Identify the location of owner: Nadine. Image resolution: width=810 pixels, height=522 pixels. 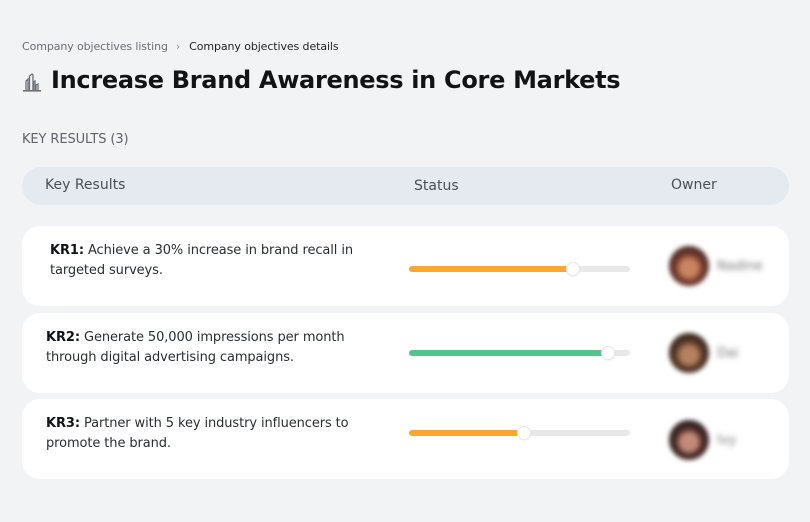
(716, 266).